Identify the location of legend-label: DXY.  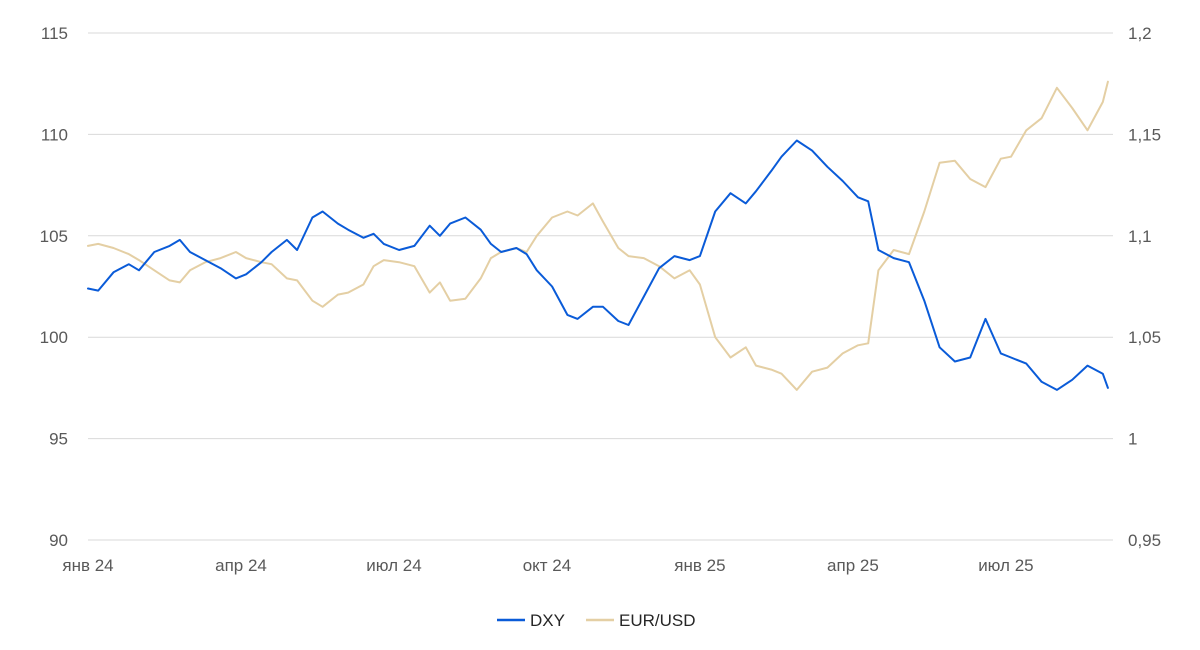
(547, 620).